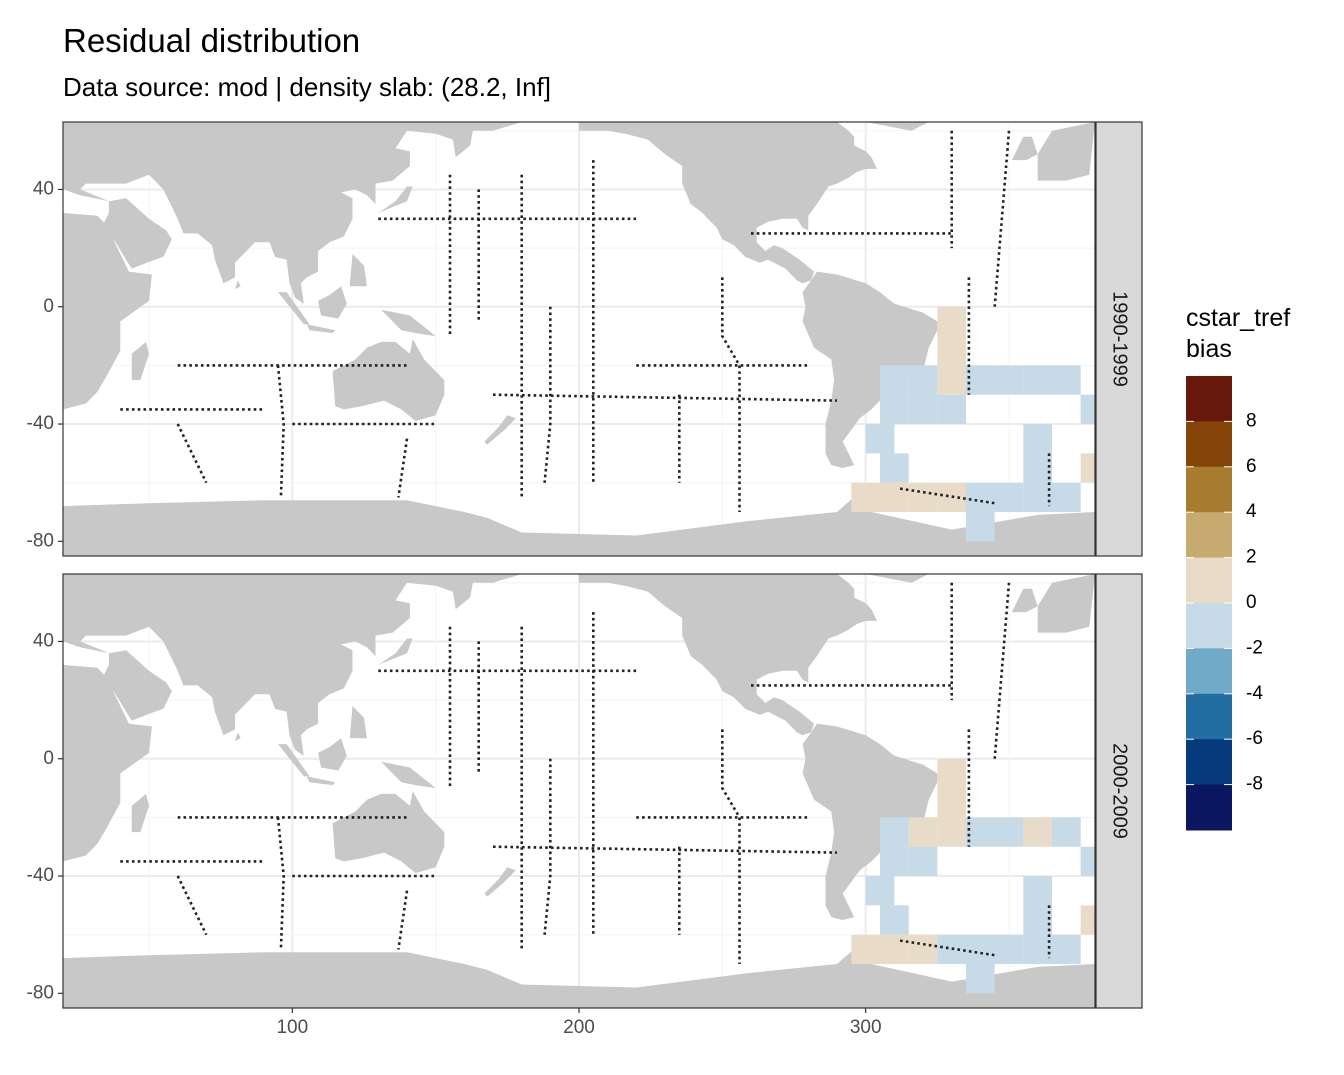  What do you see at coordinates (1238, 318) in the screenshot?
I see `legend-title-line-1: cstar_tref` at bounding box center [1238, 318].